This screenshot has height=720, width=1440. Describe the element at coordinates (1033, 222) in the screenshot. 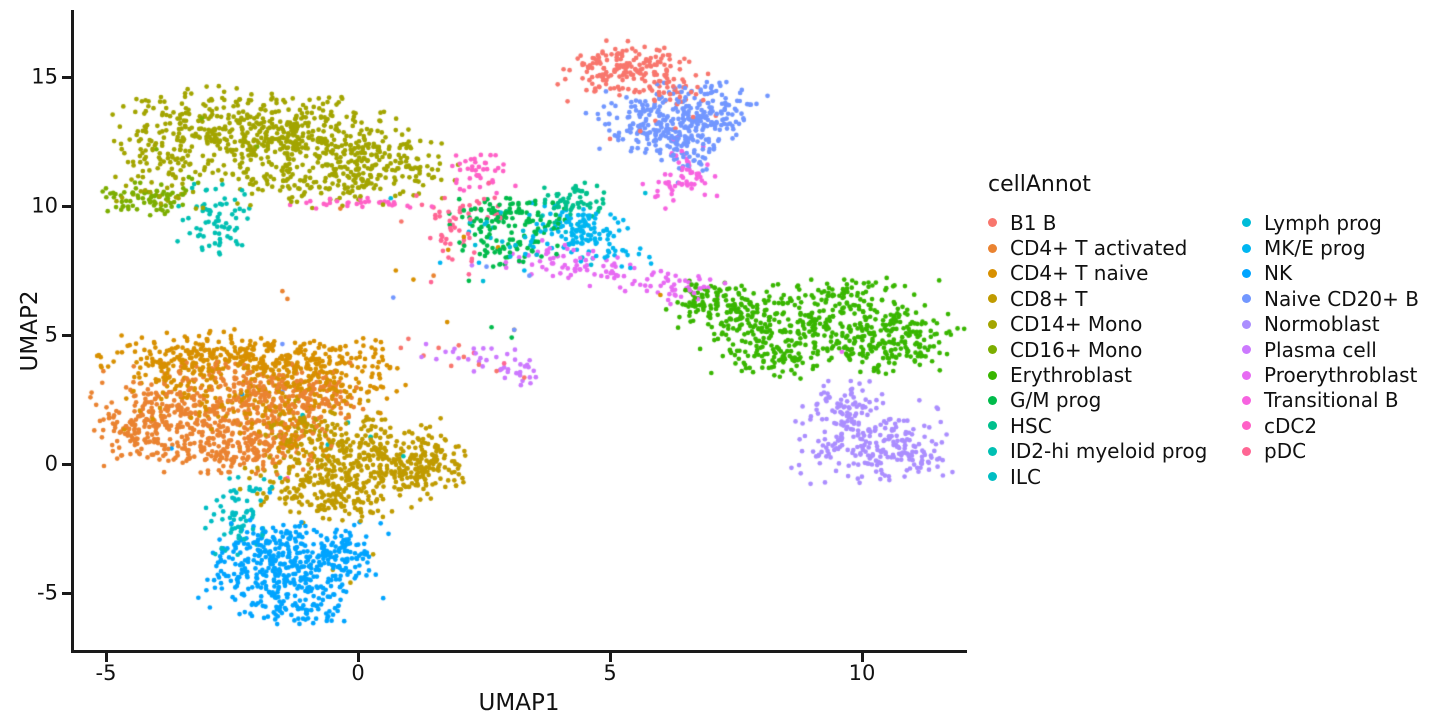

I see `legend-label-b1-b: B1 B` at that location.